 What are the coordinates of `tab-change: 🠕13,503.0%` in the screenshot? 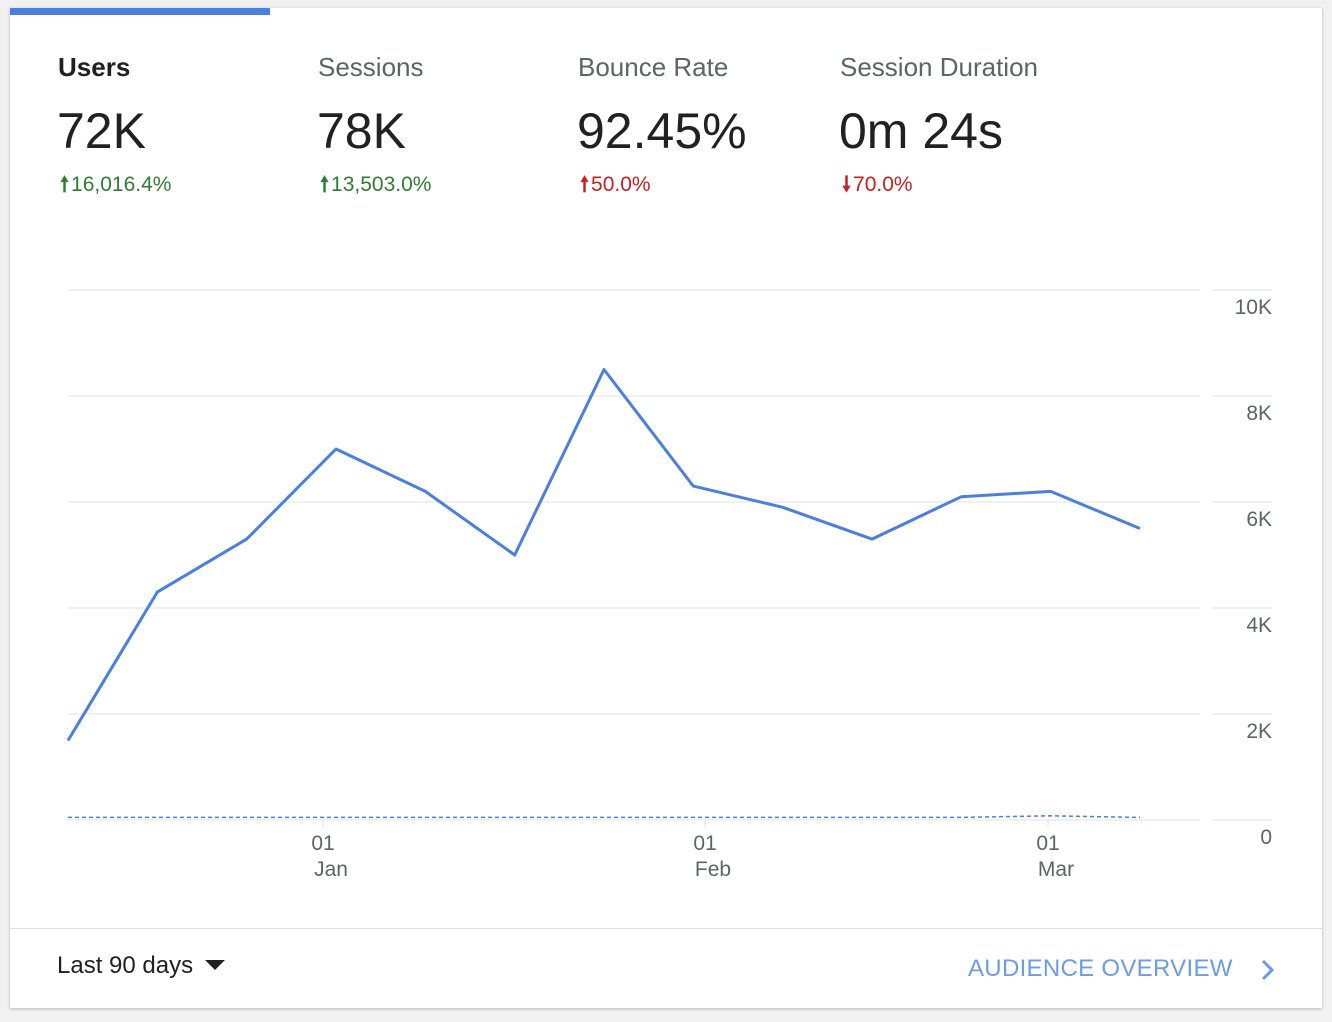 It's located at (375, 187).